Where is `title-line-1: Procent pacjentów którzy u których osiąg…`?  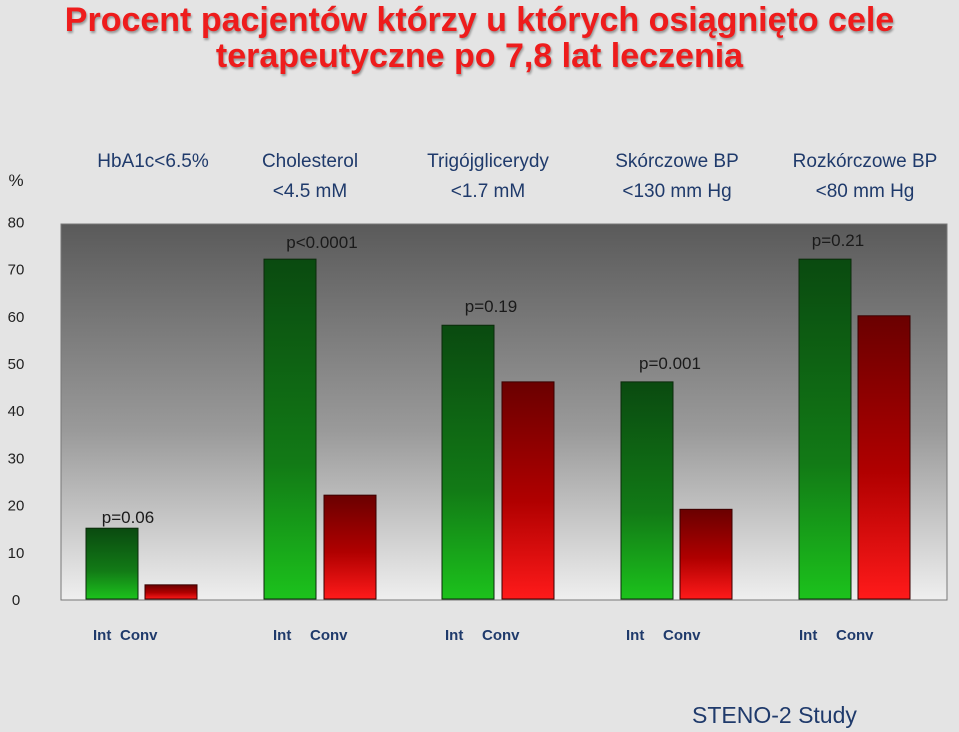
title-line-1: Procent pacjentów którzy u których osiąg… is located at coordinates (479, 20).